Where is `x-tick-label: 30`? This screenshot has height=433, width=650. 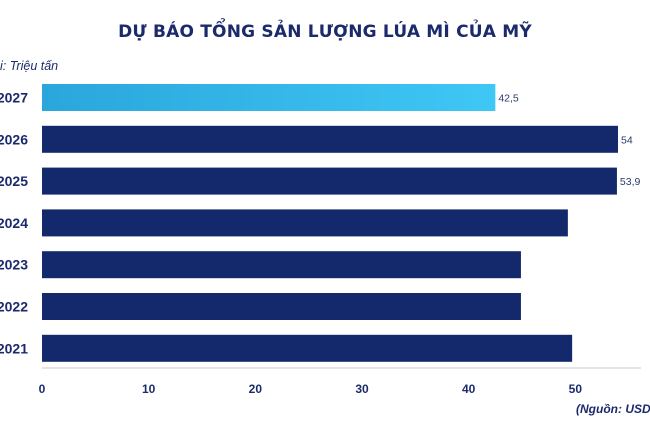
x-tick-label: 30 is located at coordinates (362, 389).